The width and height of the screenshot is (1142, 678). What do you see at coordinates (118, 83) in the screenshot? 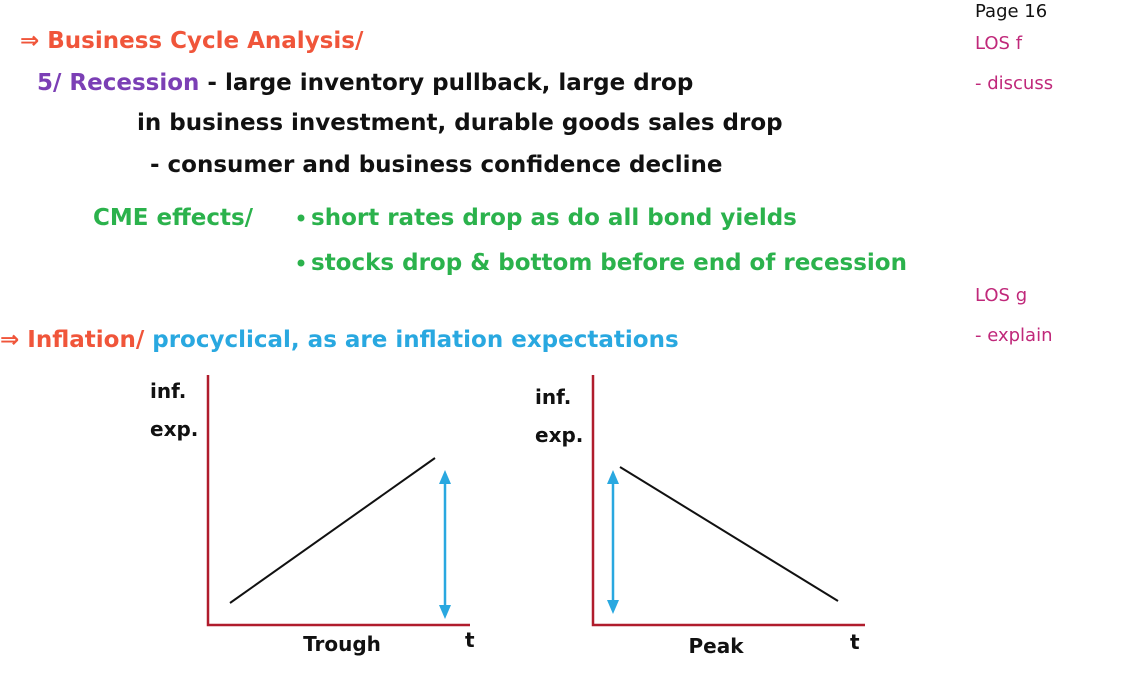
I see `recession-label: 5/ Recession` at bounding box center [118, 83].